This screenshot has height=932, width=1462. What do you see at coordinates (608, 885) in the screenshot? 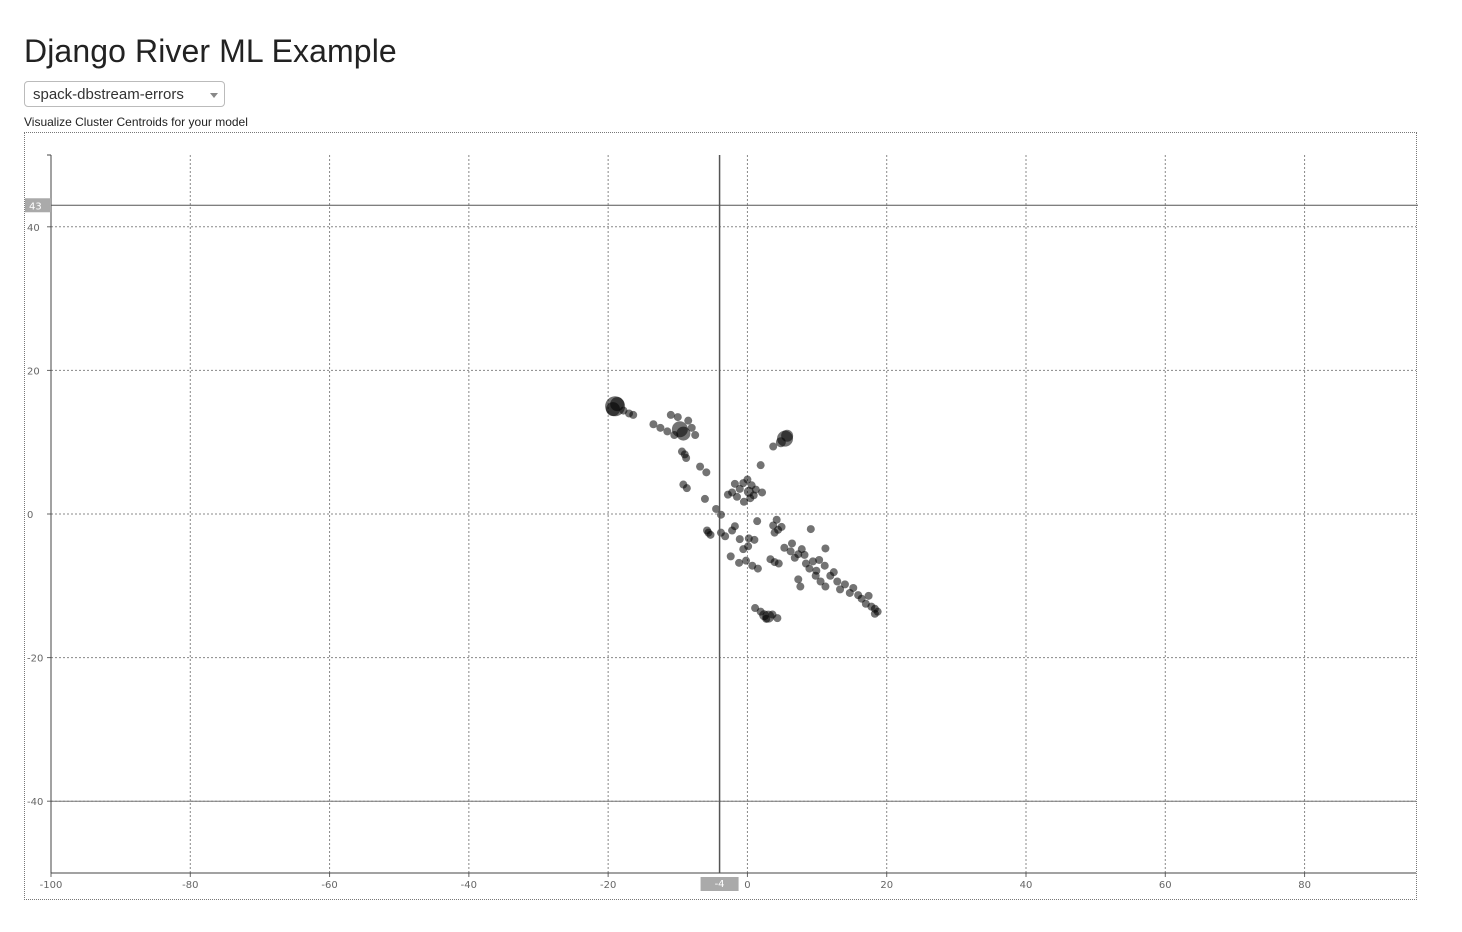
I see `x-tick-label: -20` at bounding box center [608, 885].